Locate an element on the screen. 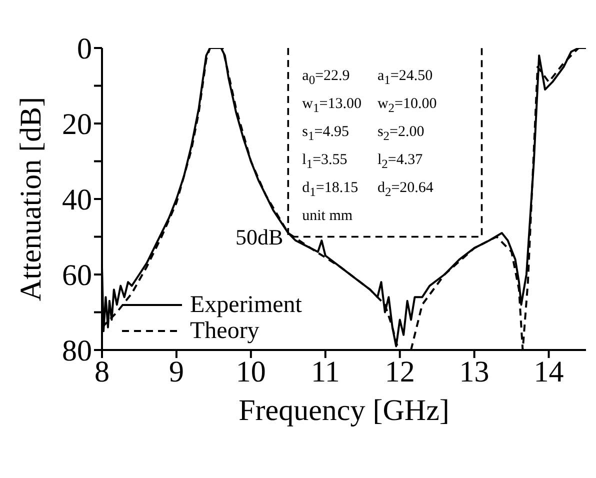  legend-label: Theory is located at coordinates (225, 331).